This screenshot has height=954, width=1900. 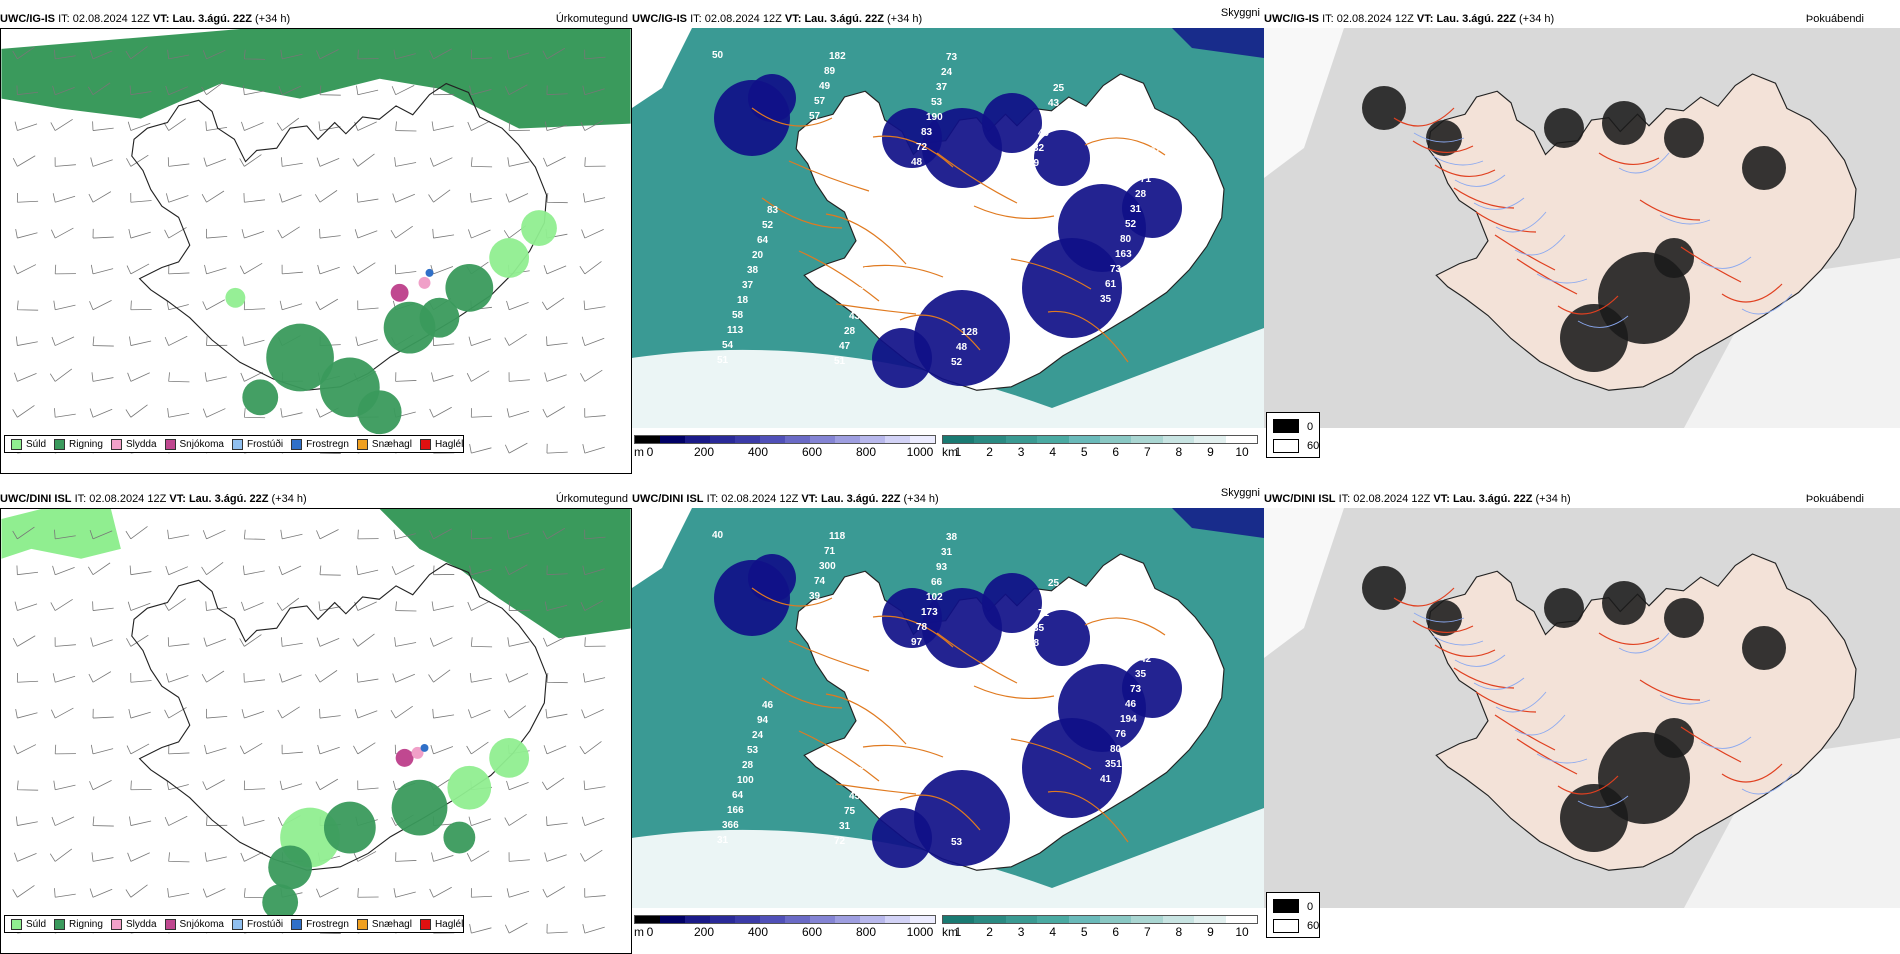 What do you see at coordinates (962, 347) in the screenshot?
I see `visibility-value-label: 48` at bounding box center [962, 347].